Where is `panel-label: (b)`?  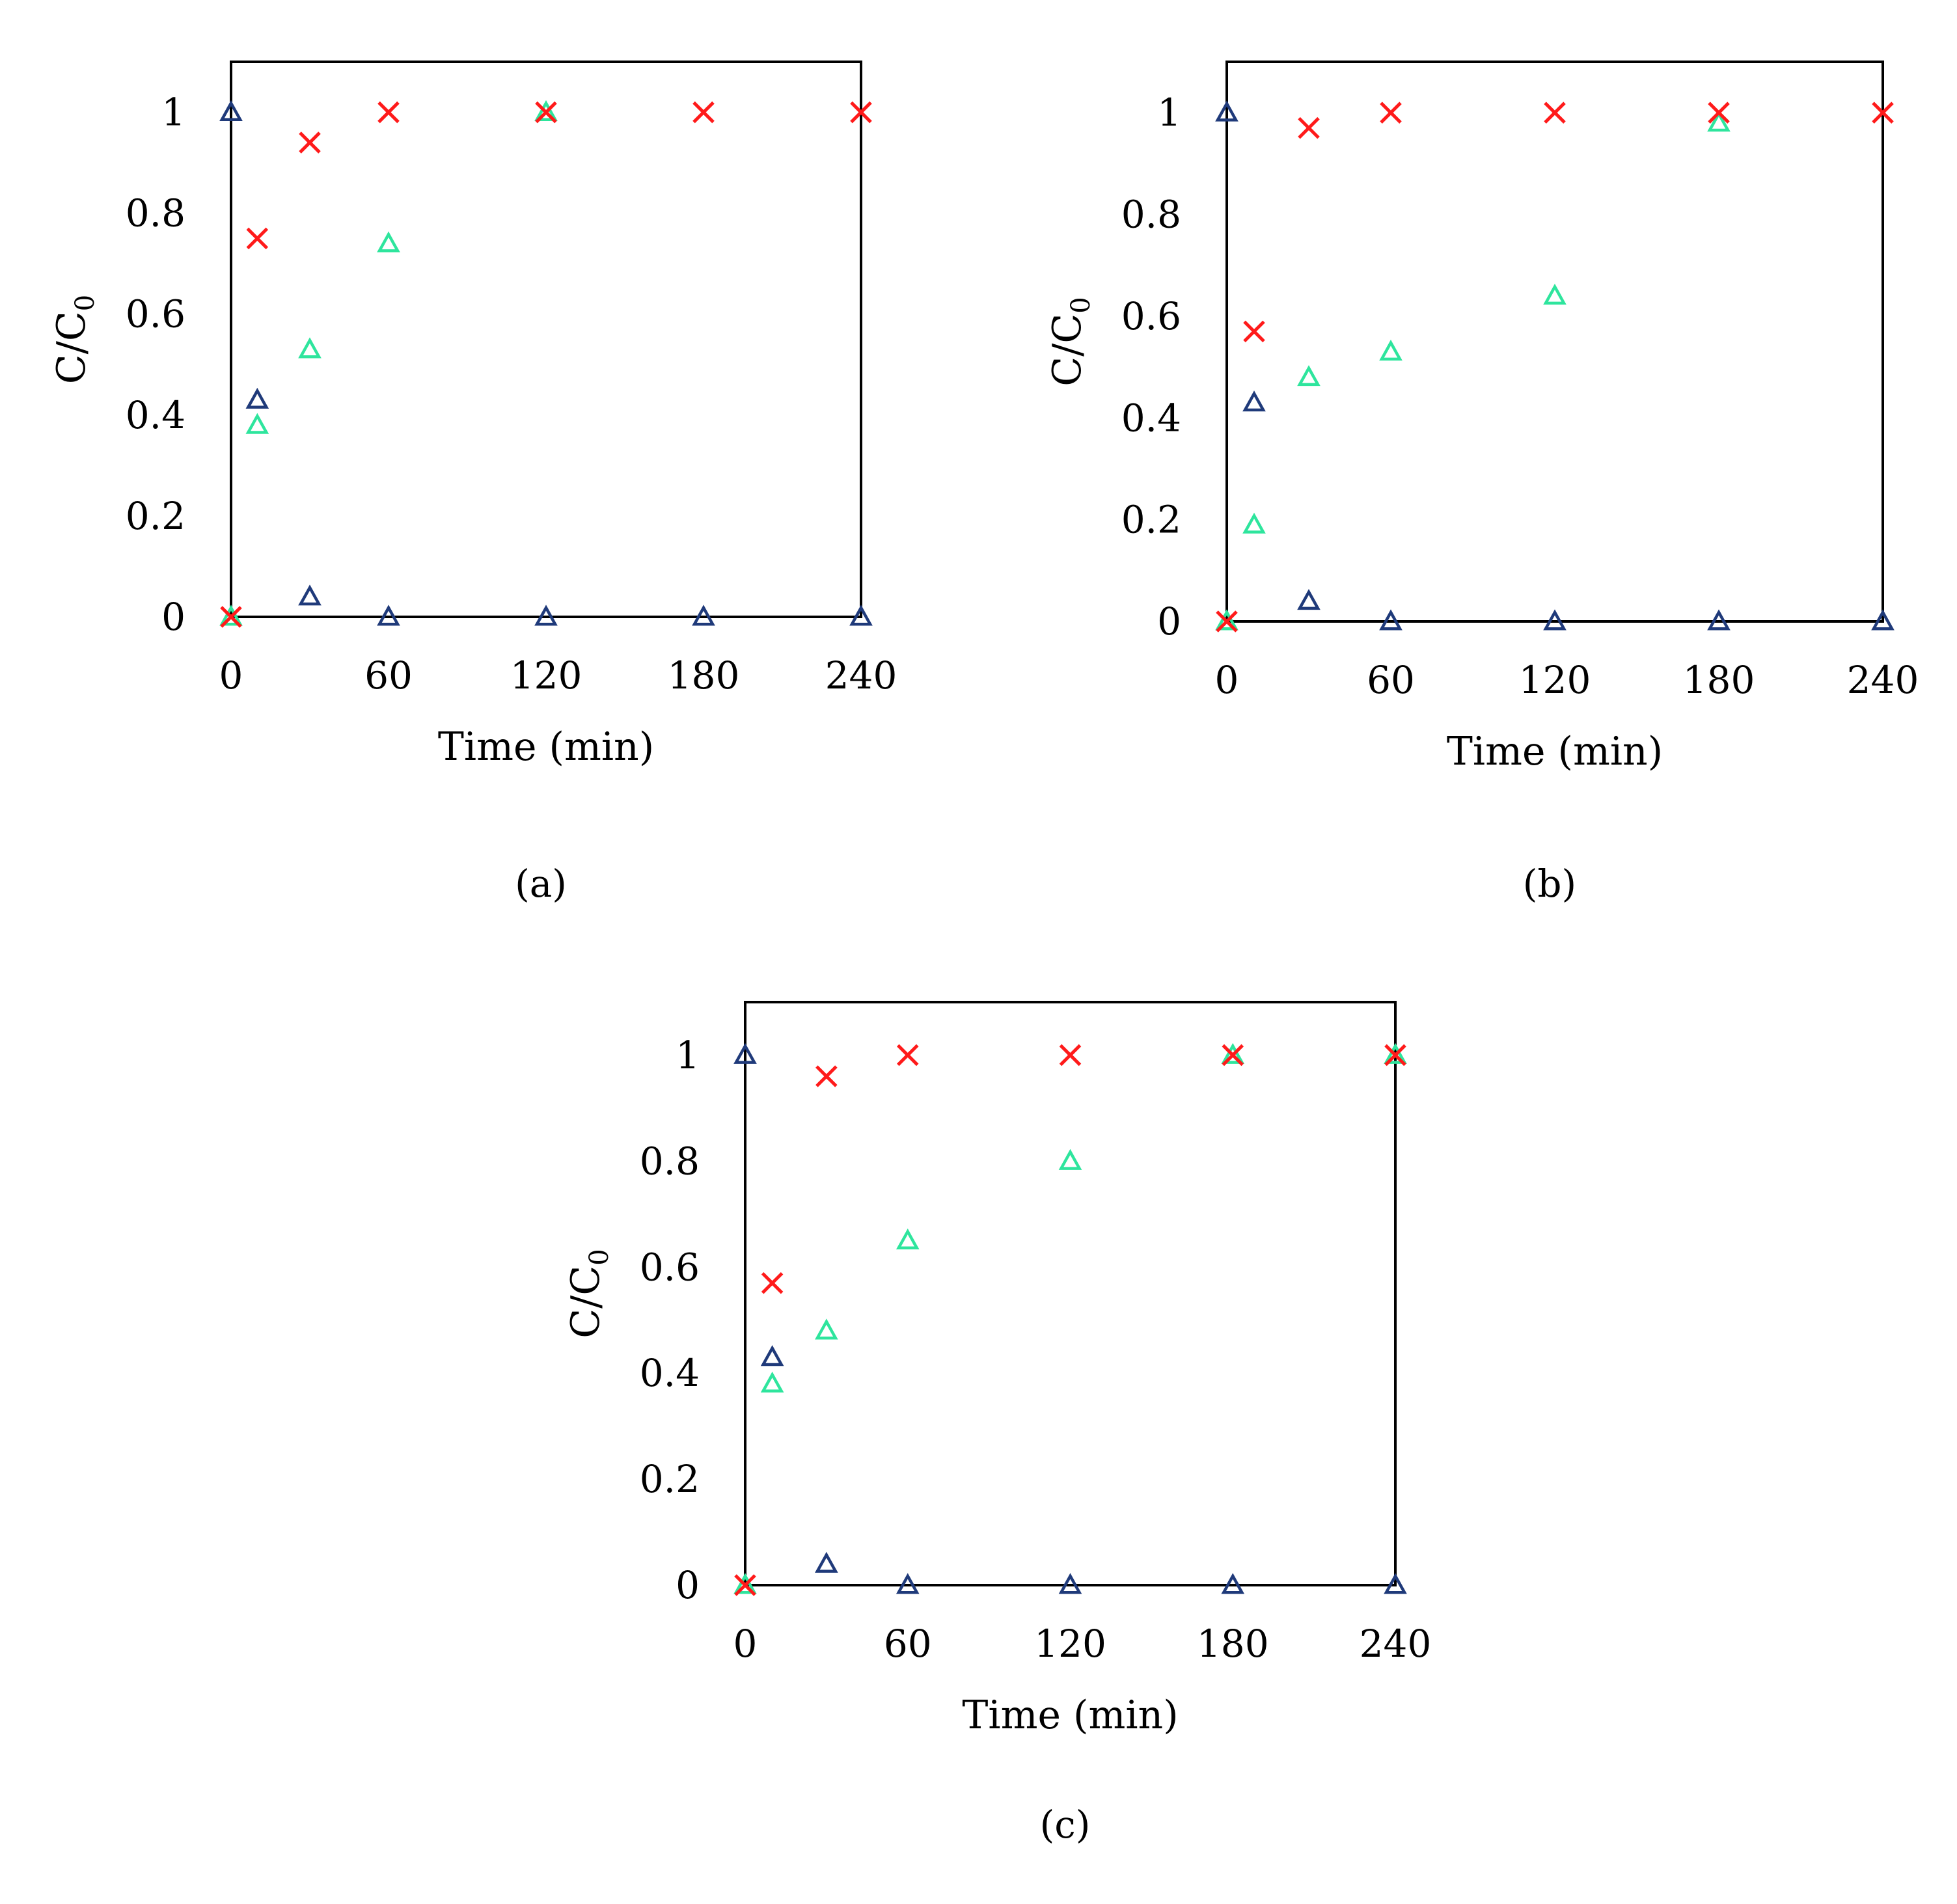
panel-label: (b) is located at coordinates (1550, 884).